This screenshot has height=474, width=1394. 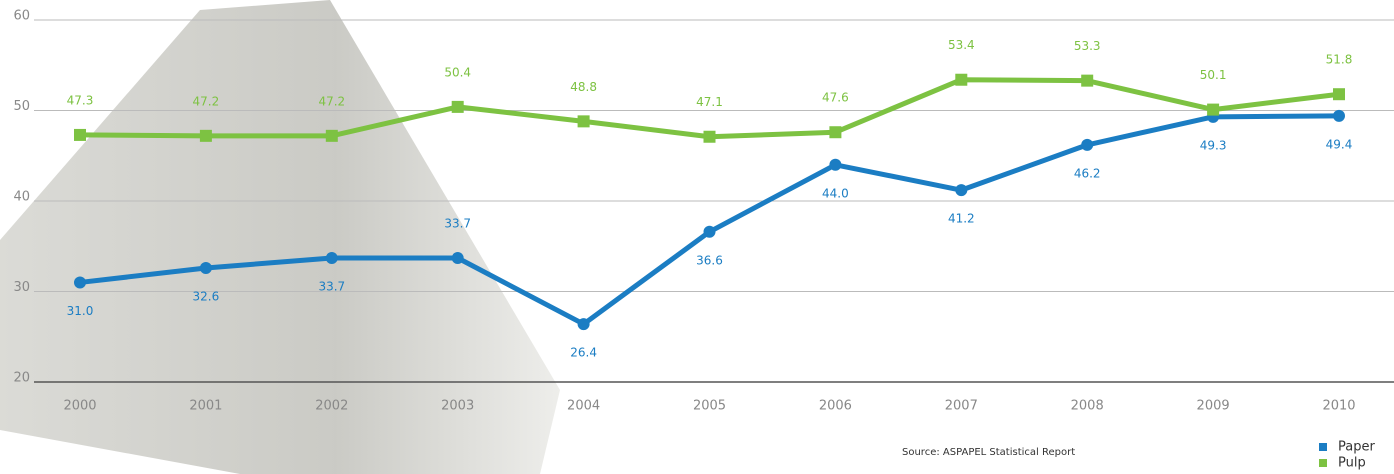 I want to click on x-tick-label: 2005, so click(x=709, y=406).